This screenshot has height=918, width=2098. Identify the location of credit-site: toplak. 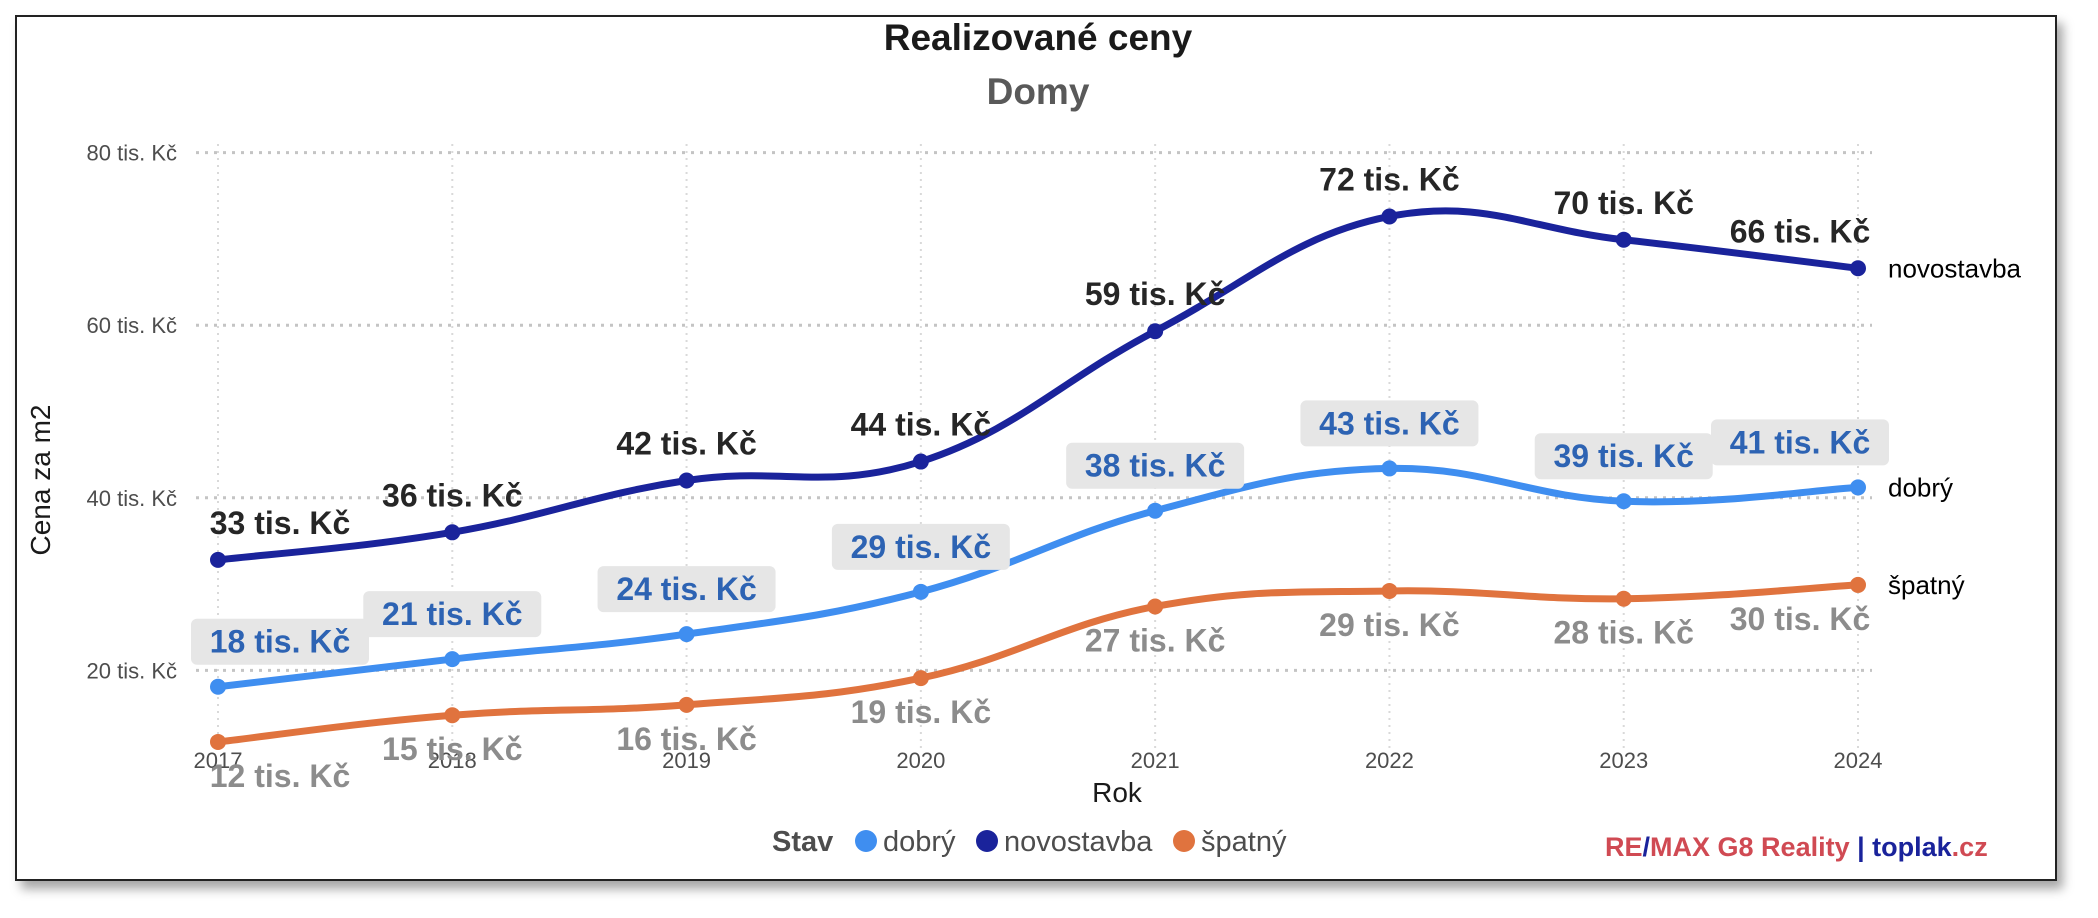
(1912, 847).